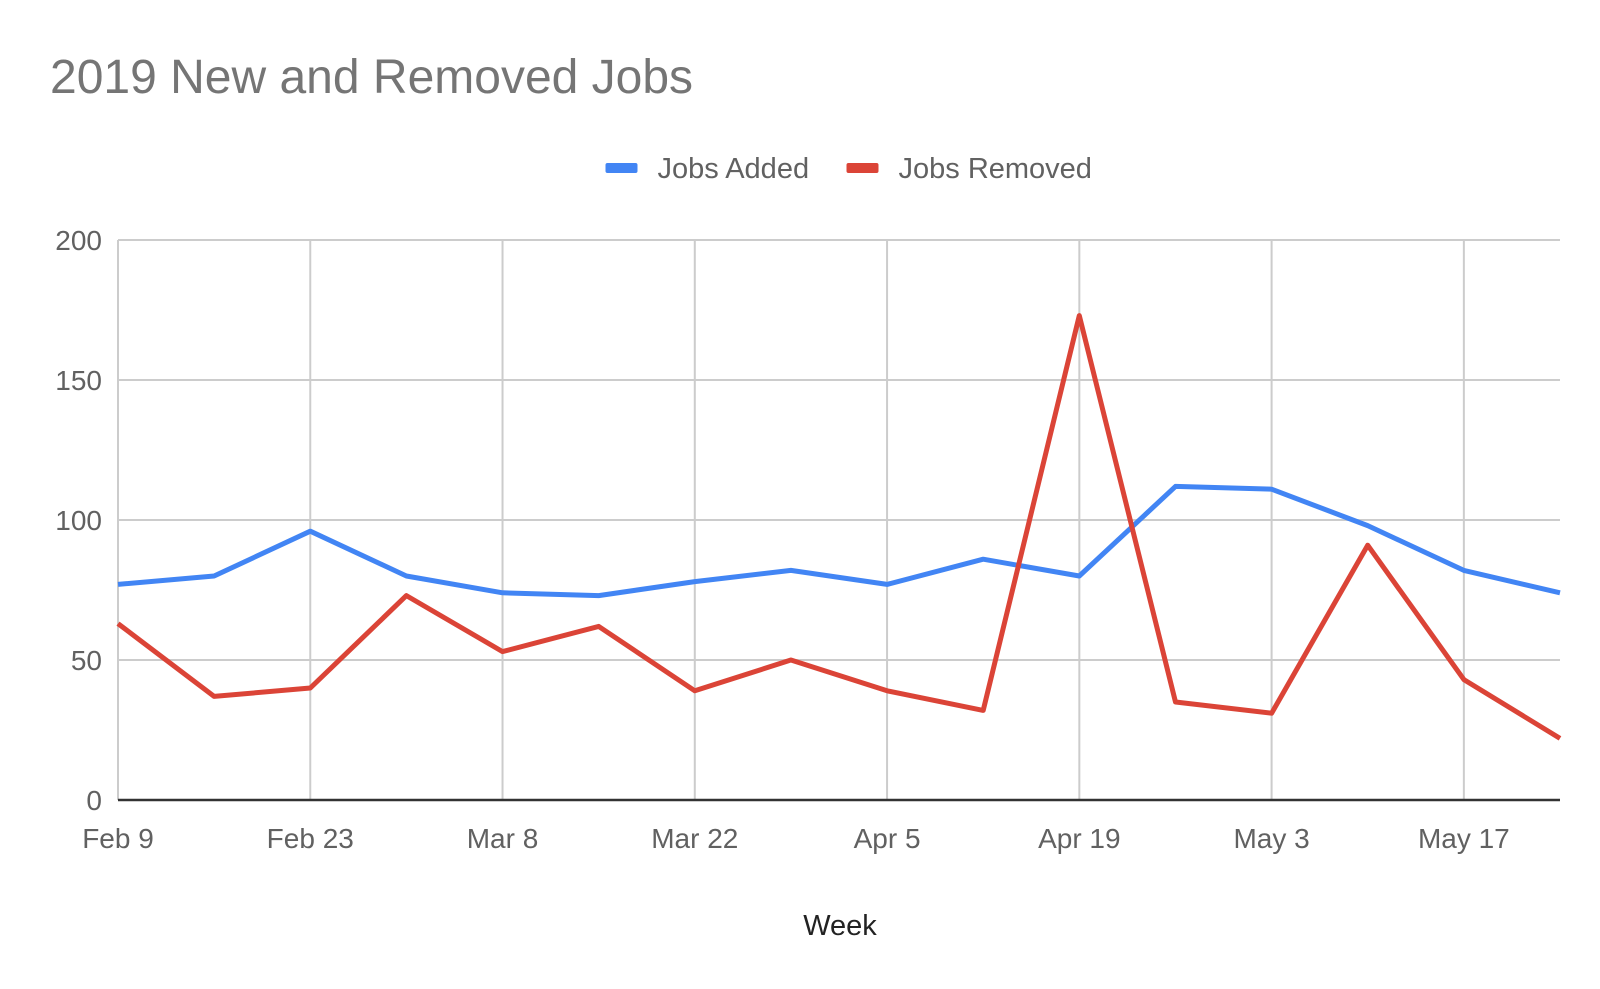 This screenshot has width=1600, height=989. Describe the element at coordinates (621, 168) in the screenshot. I see `legend-swatch-jobs-added` at that location.